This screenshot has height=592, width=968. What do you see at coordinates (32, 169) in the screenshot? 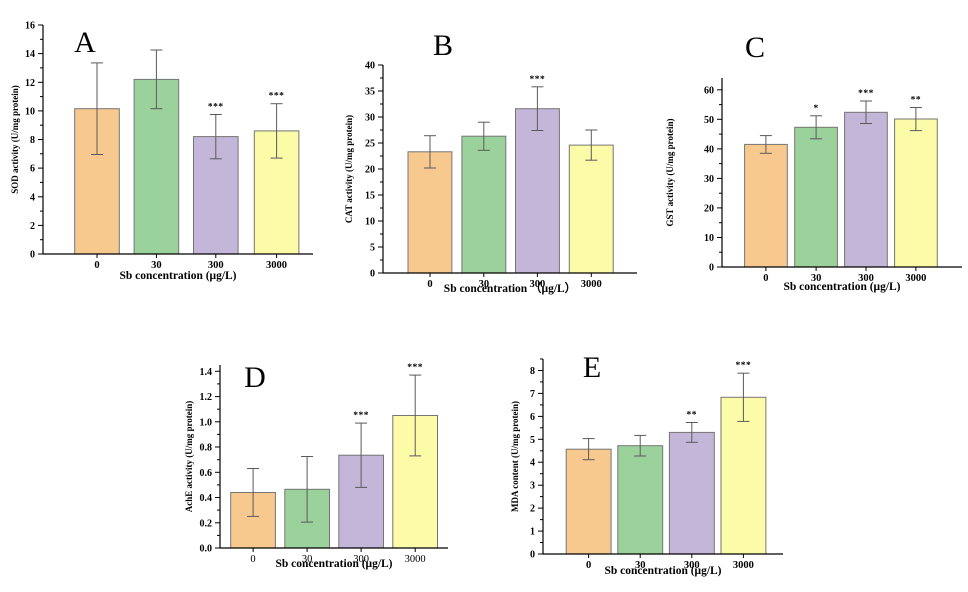
I see `y-tick-label: 6` at bounding box center [32, 169].